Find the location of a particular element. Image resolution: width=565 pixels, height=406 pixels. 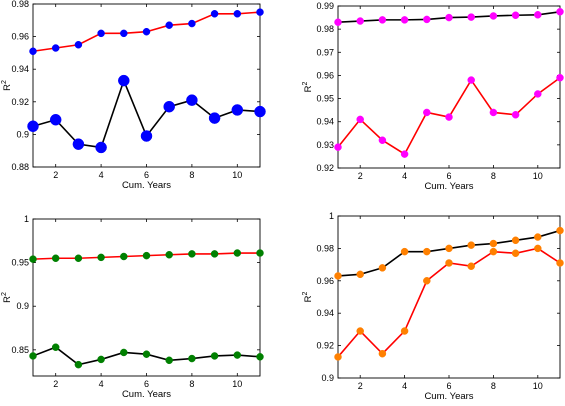

y-tick-label: 0.93 is located at coordinates (325, 145).